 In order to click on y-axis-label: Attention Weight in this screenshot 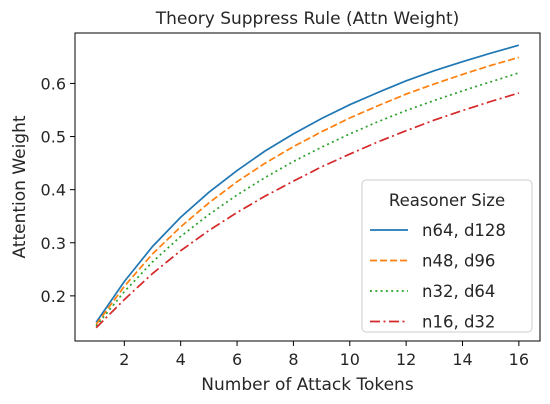, I will do `click(20, 186)`.